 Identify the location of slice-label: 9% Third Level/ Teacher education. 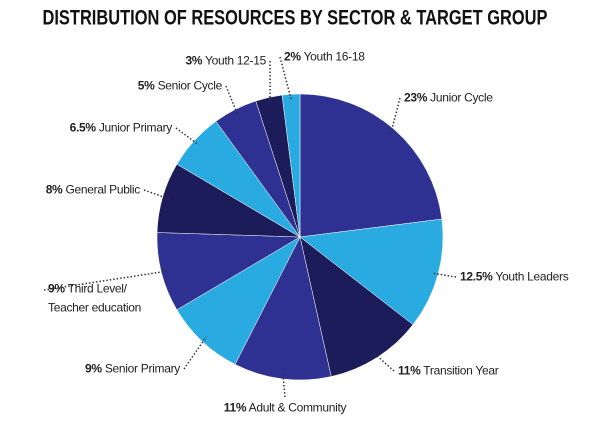
(96, 298).